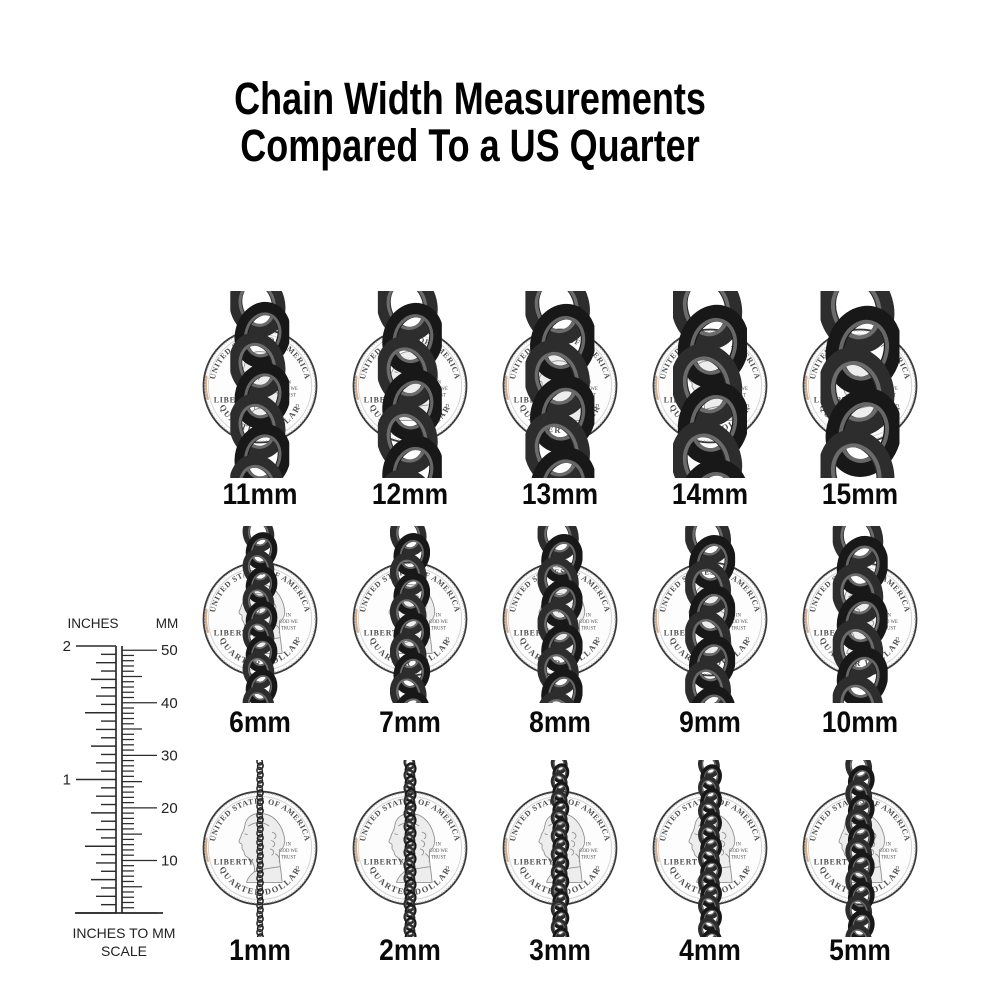  I want to click on cell-14mm: 14mm, so click(710, 404).